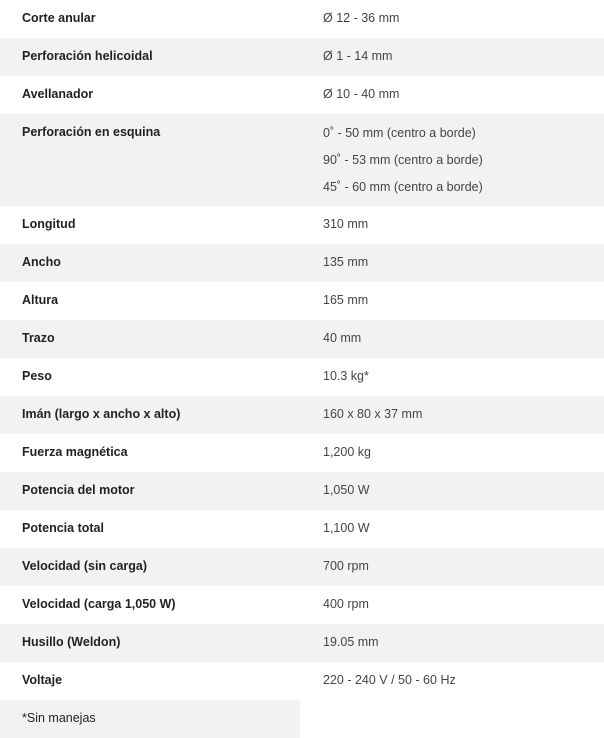  Describe the element at coordinates (37, 376) in the screenshot. I see `spec-label: Peso` at that location.